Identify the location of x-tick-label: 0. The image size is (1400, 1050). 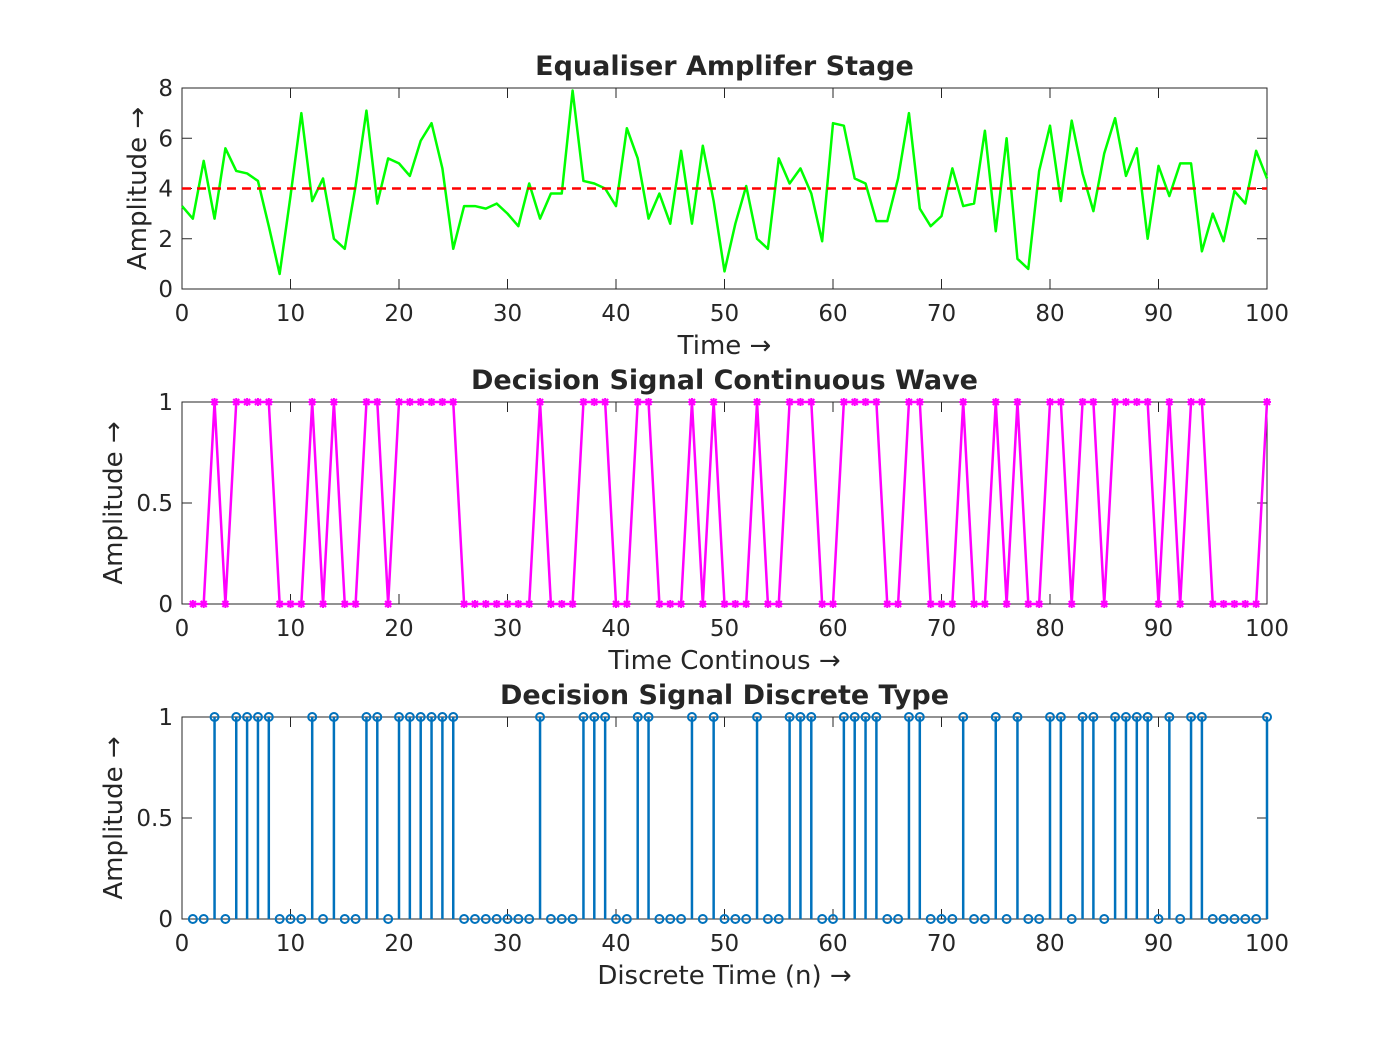
(182, 944).